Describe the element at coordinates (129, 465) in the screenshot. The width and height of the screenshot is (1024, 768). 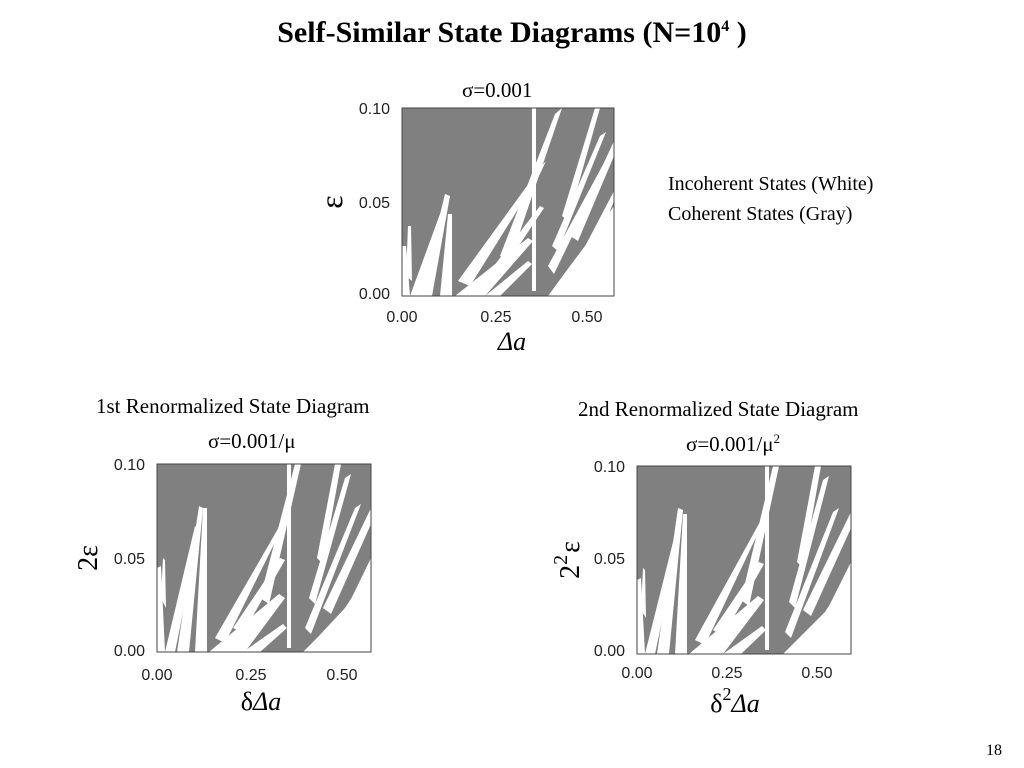
I see `first-ytick: 0.10` at that location.